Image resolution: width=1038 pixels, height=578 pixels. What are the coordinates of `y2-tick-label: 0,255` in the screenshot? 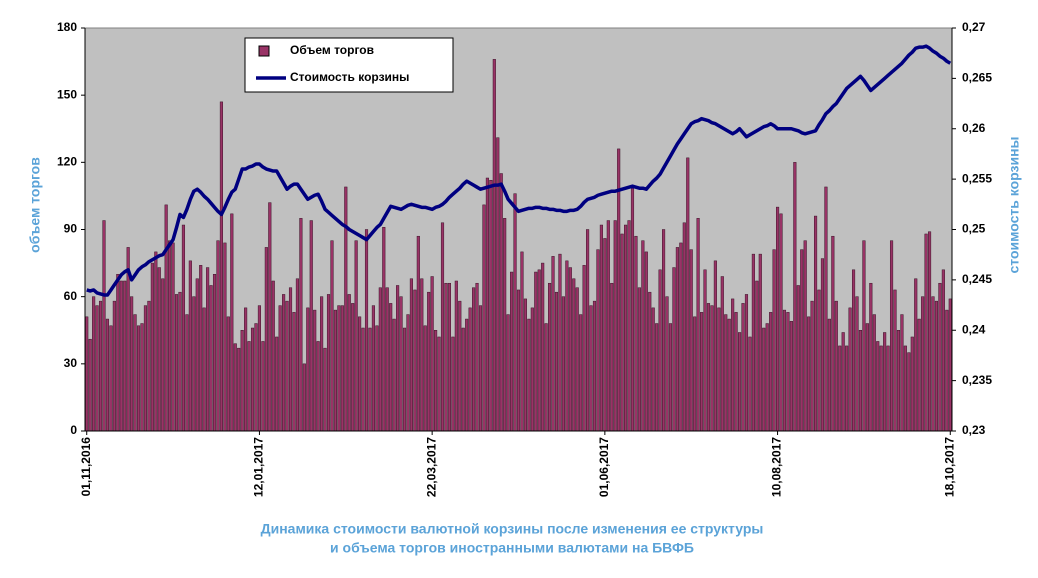 It's located at (977, 178).